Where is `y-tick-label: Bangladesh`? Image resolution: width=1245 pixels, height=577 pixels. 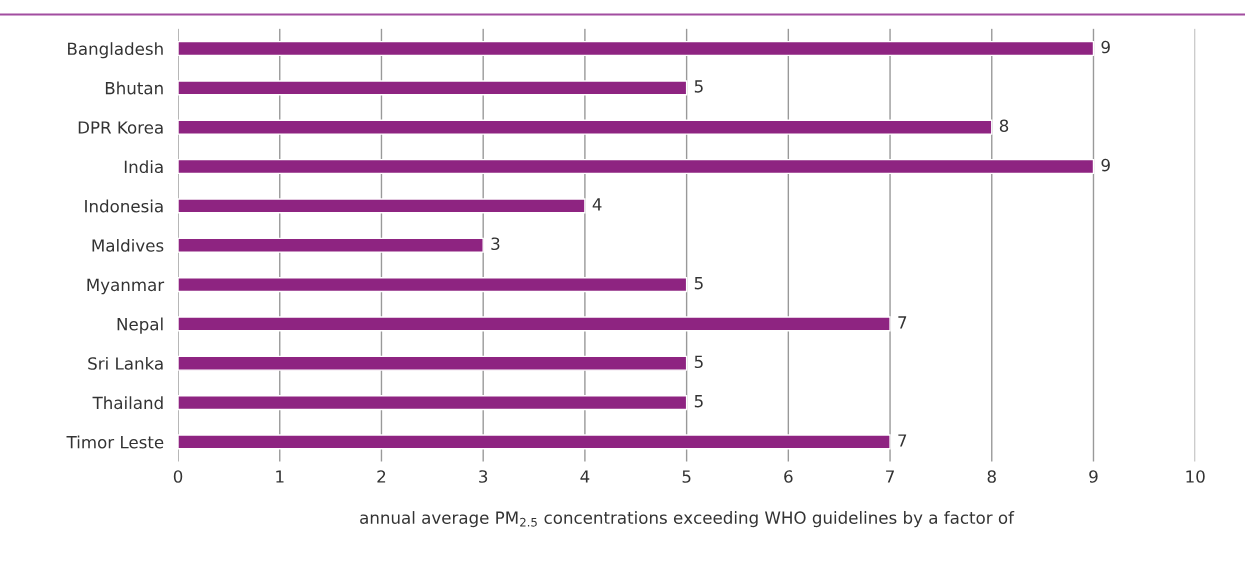
y-tick-label: Bangladesh is located at coordinates (115, 50).